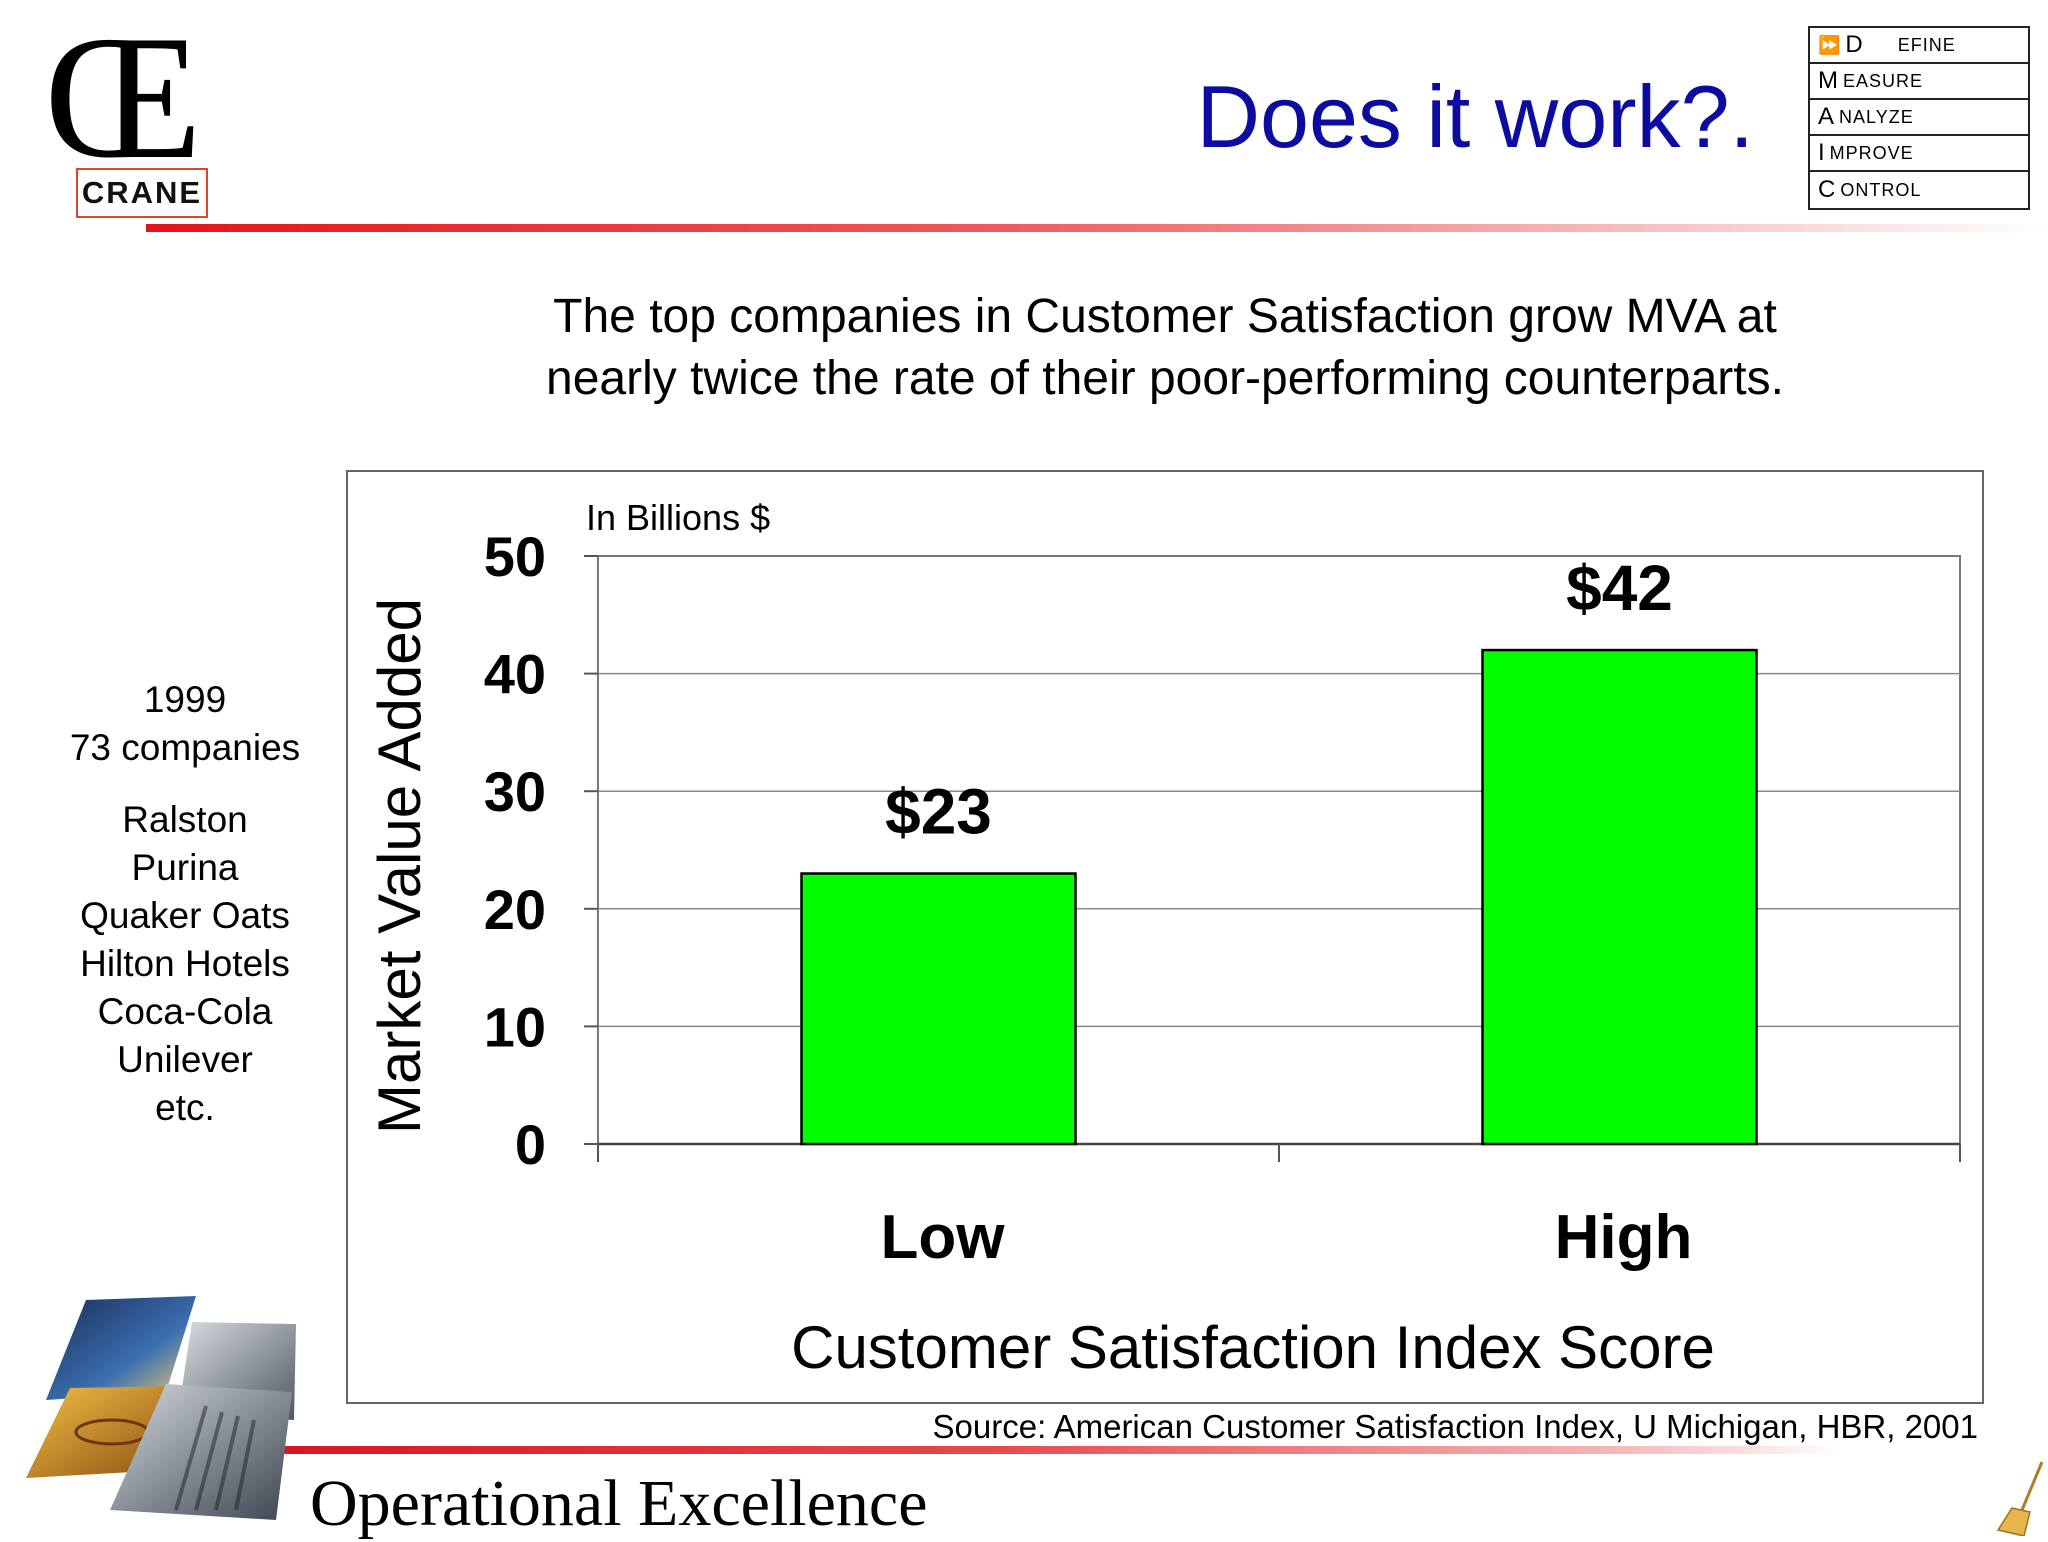 The image size is (2048, 1542). Describe the element at coordinates (515, 909) in the screenshot. I see `y-tick-label: 20` at that location.